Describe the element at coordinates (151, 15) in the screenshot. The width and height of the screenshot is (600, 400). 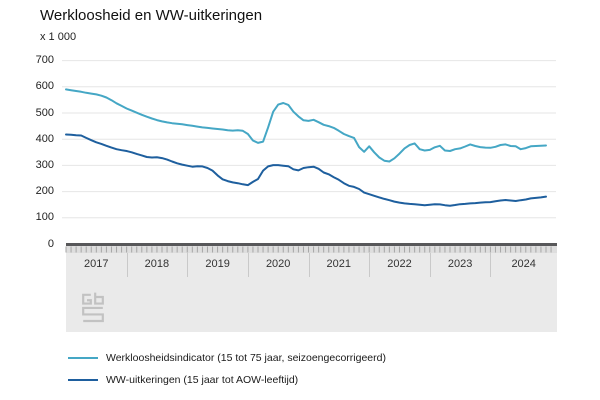
I see `chart-title: Werkloosheid en WW-uitkeringen` at that location.